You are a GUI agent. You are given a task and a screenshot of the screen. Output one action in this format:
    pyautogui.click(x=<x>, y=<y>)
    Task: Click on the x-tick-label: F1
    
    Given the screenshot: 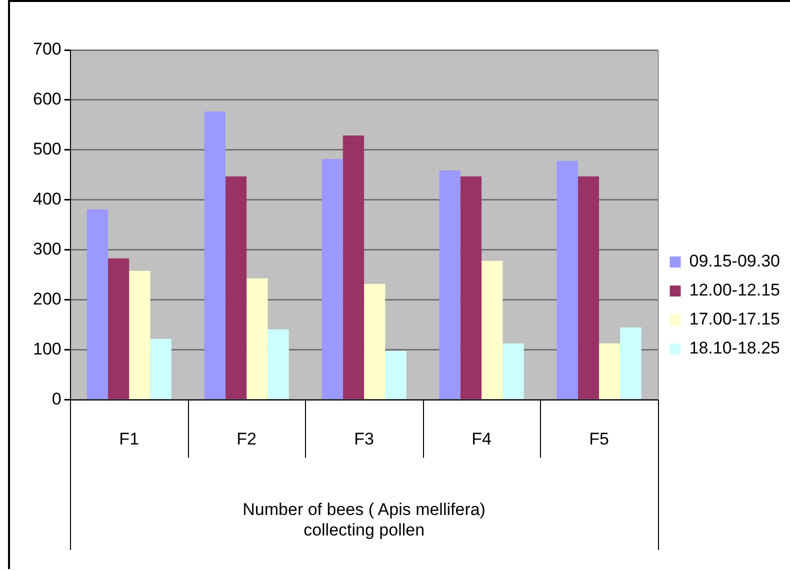 What is the action you would take?
    pyautogui.click(x=129, y=439)
    